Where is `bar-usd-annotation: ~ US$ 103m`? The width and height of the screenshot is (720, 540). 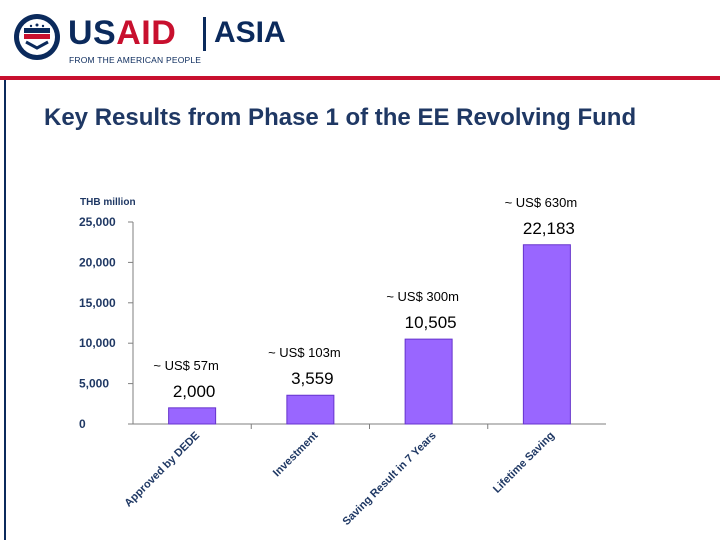
bar-usd-annotation: ~ US$ 103m is located at coordinates (304, 352).